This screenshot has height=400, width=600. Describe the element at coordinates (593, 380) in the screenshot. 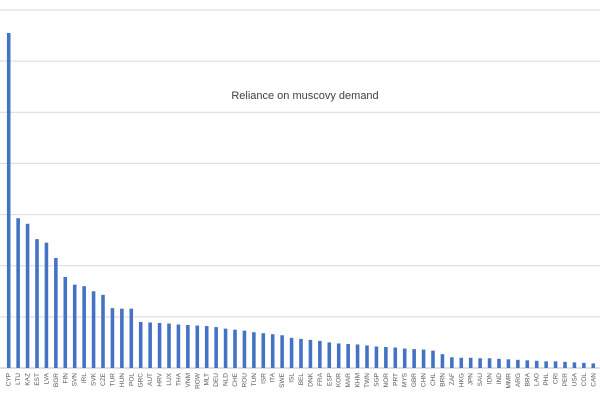

I see `x-tick-label-can: CAN` at that location.